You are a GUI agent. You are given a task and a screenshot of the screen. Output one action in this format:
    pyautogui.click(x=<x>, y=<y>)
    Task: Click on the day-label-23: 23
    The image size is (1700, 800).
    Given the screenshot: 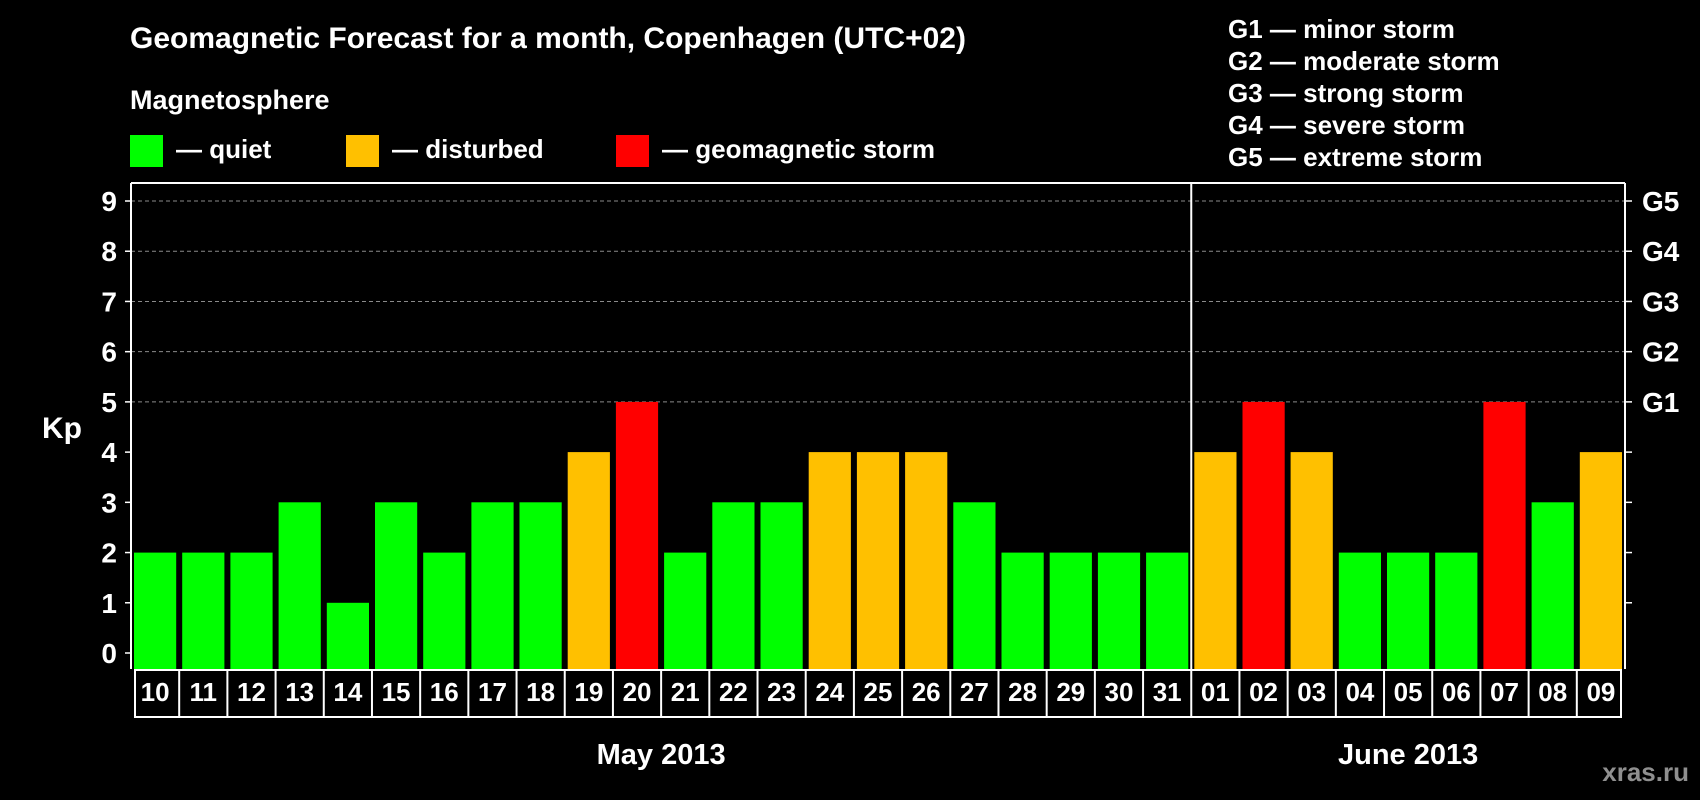 What is the action you would take?
    pyautogui.click(x=781, y=692)
    